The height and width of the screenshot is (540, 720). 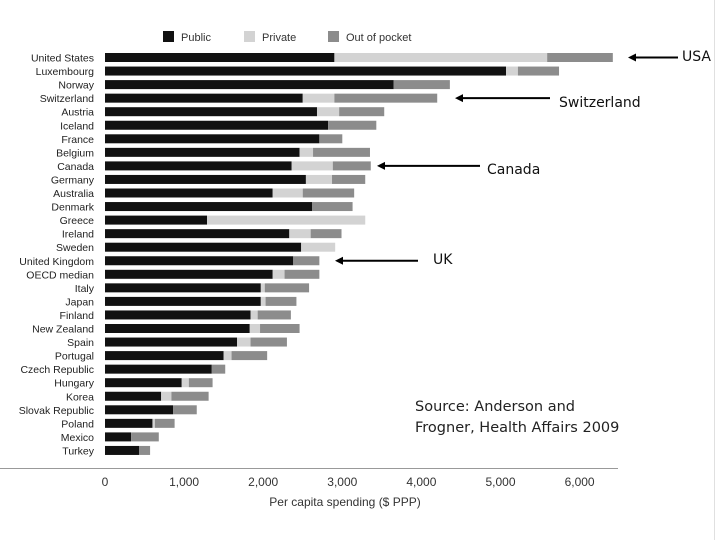 What do you see at coordinates (183, 288) in the screenshot?
I see `bar-italy-public` at bounding box center [183, 288].